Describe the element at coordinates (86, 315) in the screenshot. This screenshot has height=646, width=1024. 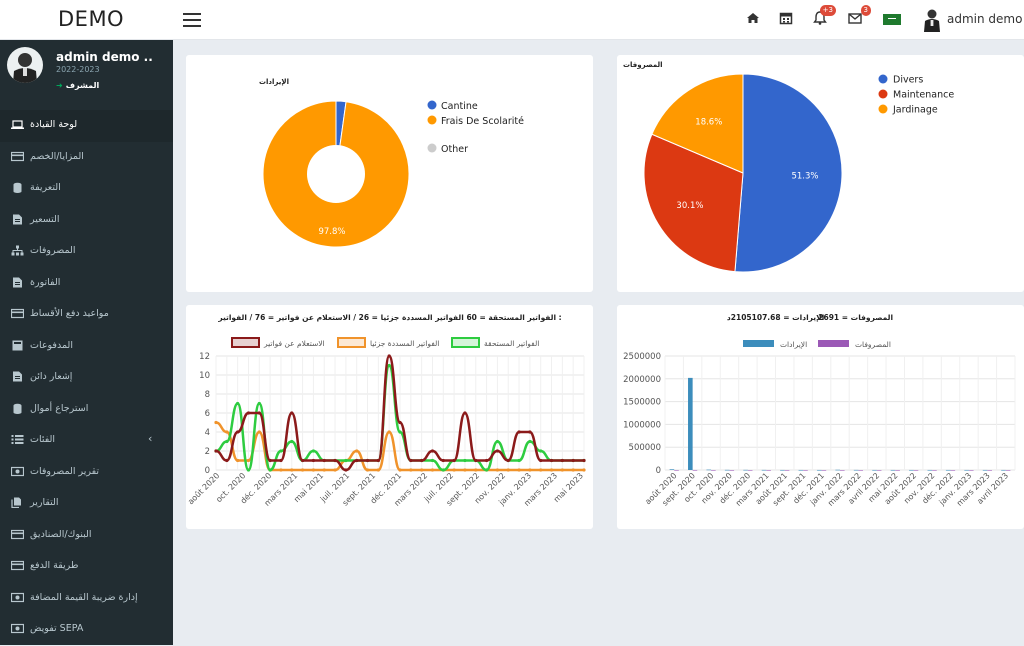
I see `sidebar-item: مواعيد دفع الأقساط` at that location.